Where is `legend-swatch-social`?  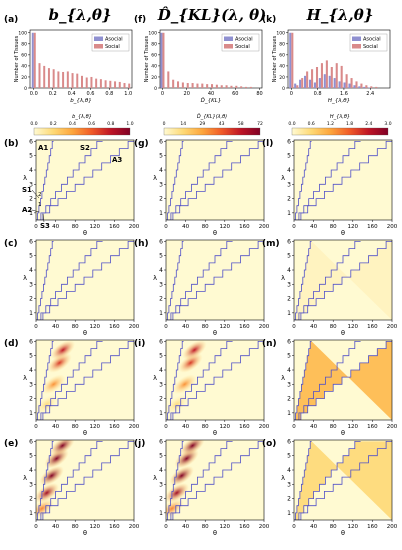 legend-swatch-social is located at coordinates (228, 46).